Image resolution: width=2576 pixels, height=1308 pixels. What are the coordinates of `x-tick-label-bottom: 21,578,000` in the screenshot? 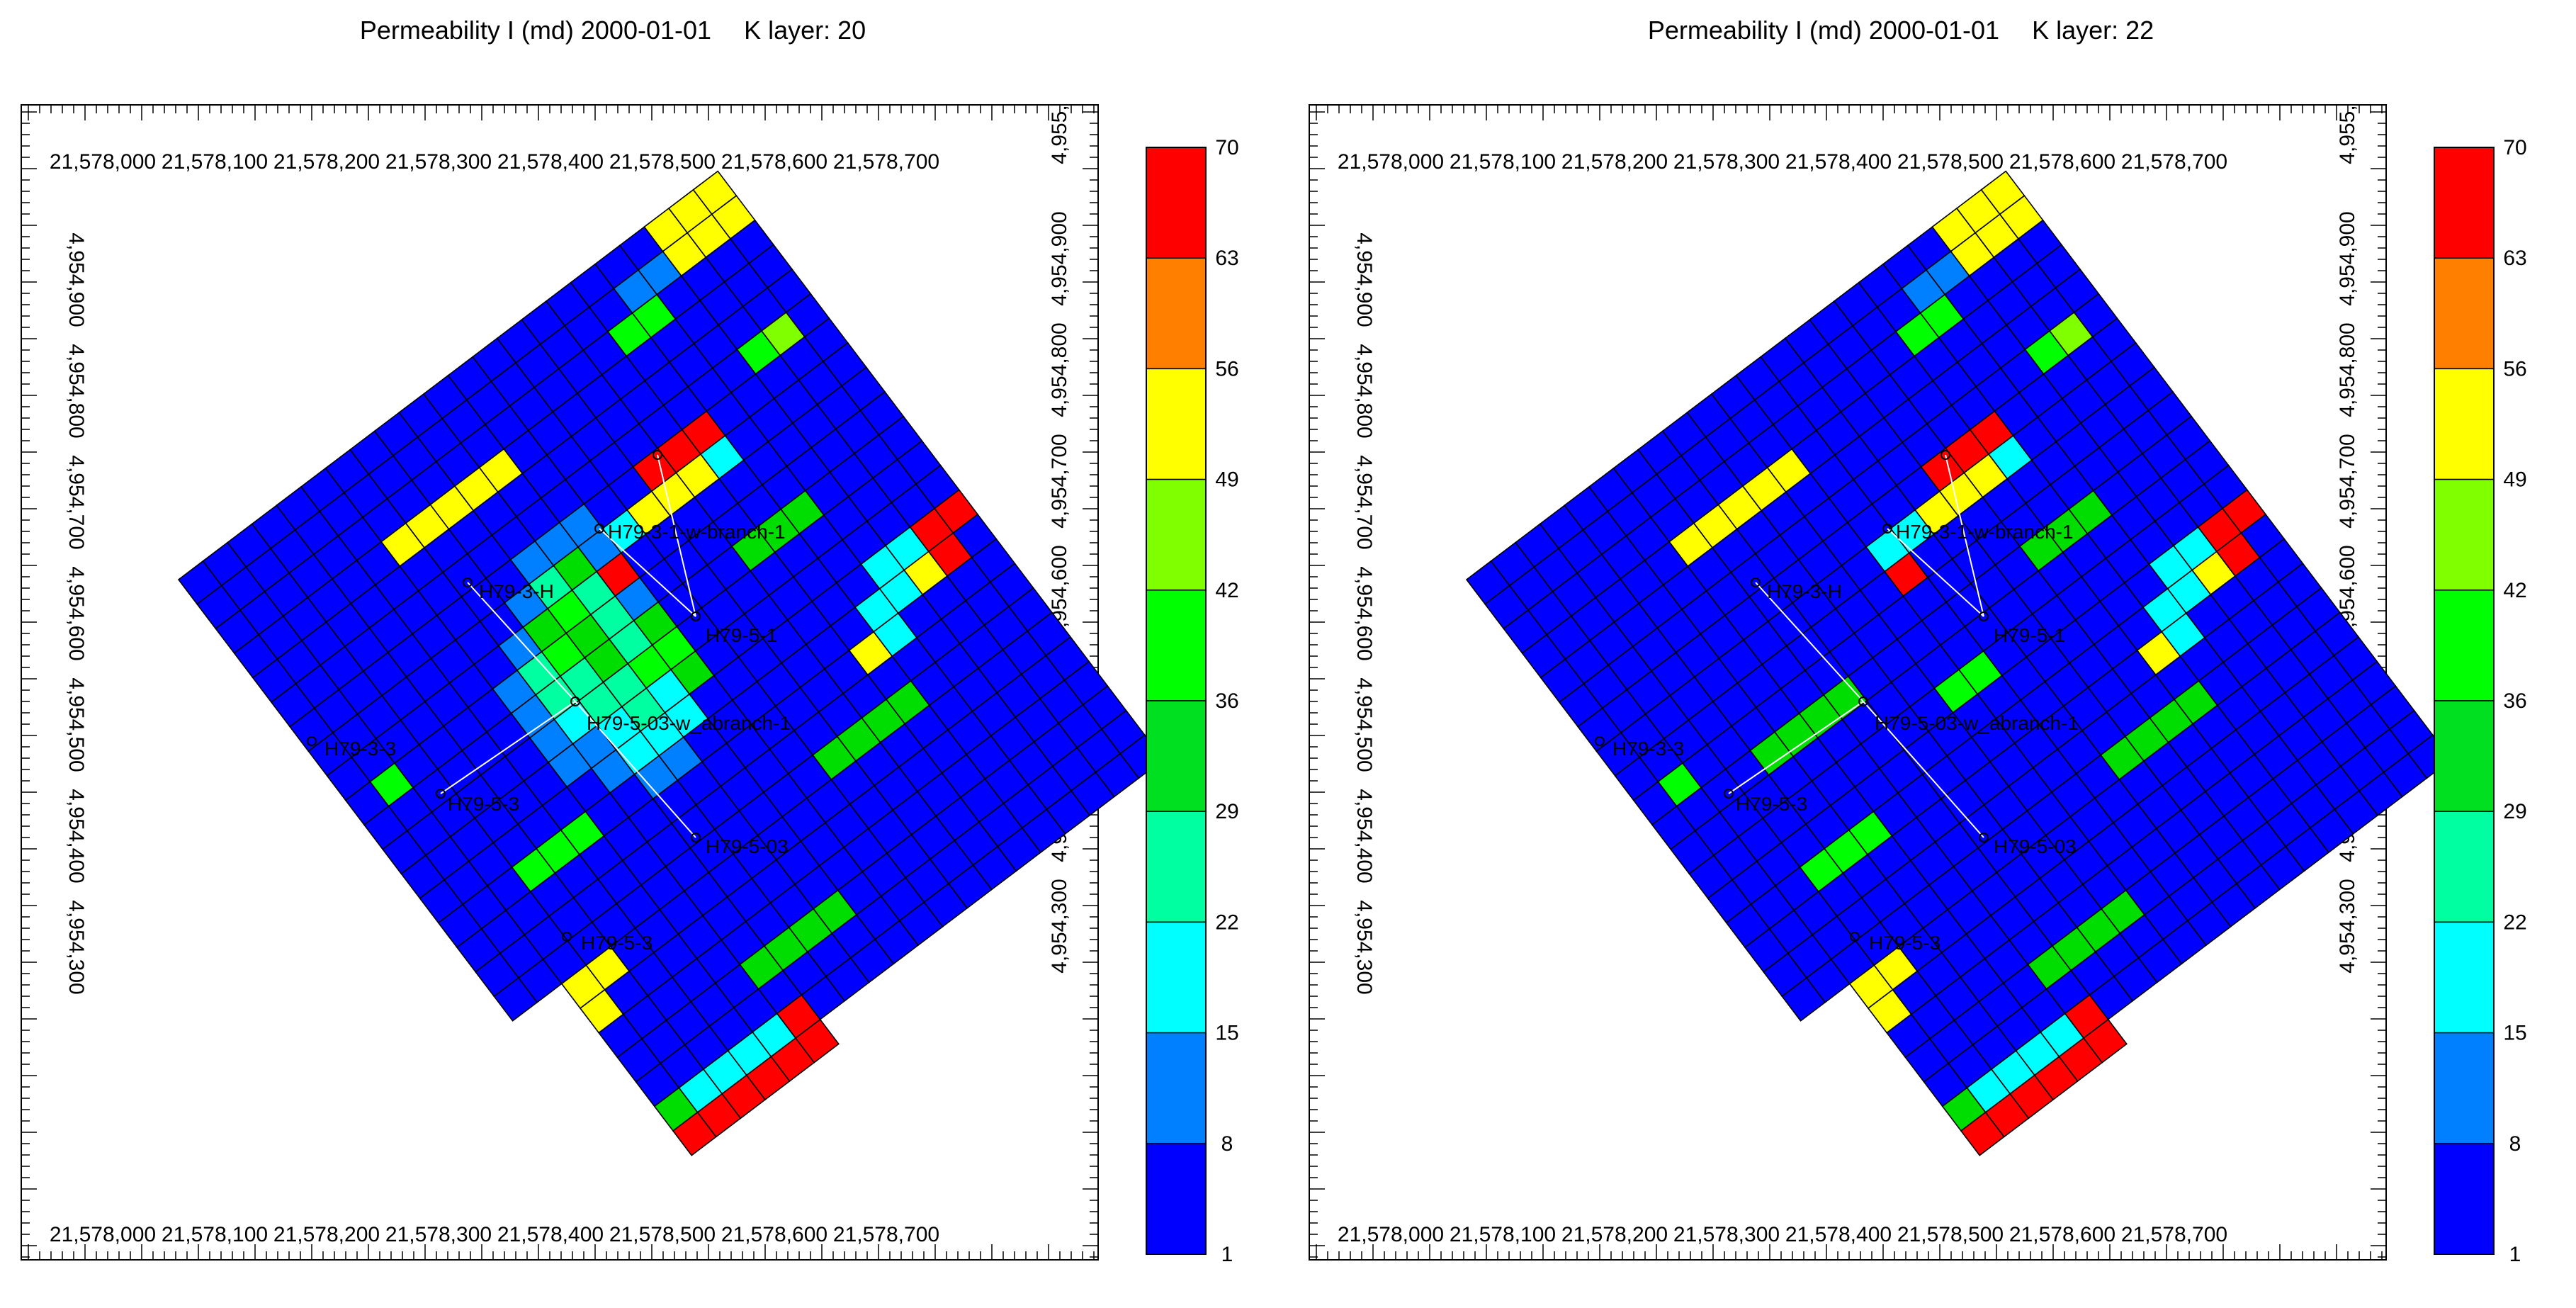 It's located at (1391, 1234).